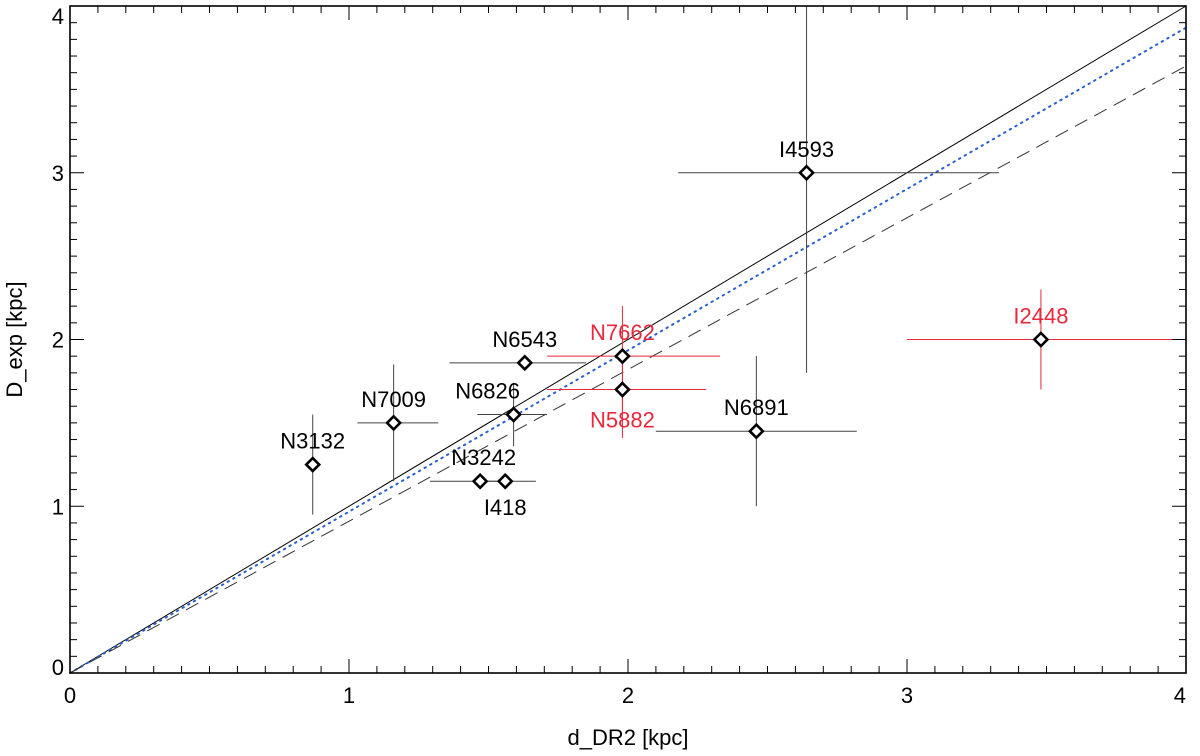 The width and height of the screenshot is (1200, 756). What do you see at coordinates (58, 16) in the screenshot?
I see `y-tick-label: 4` at bounding box center [58, 16].